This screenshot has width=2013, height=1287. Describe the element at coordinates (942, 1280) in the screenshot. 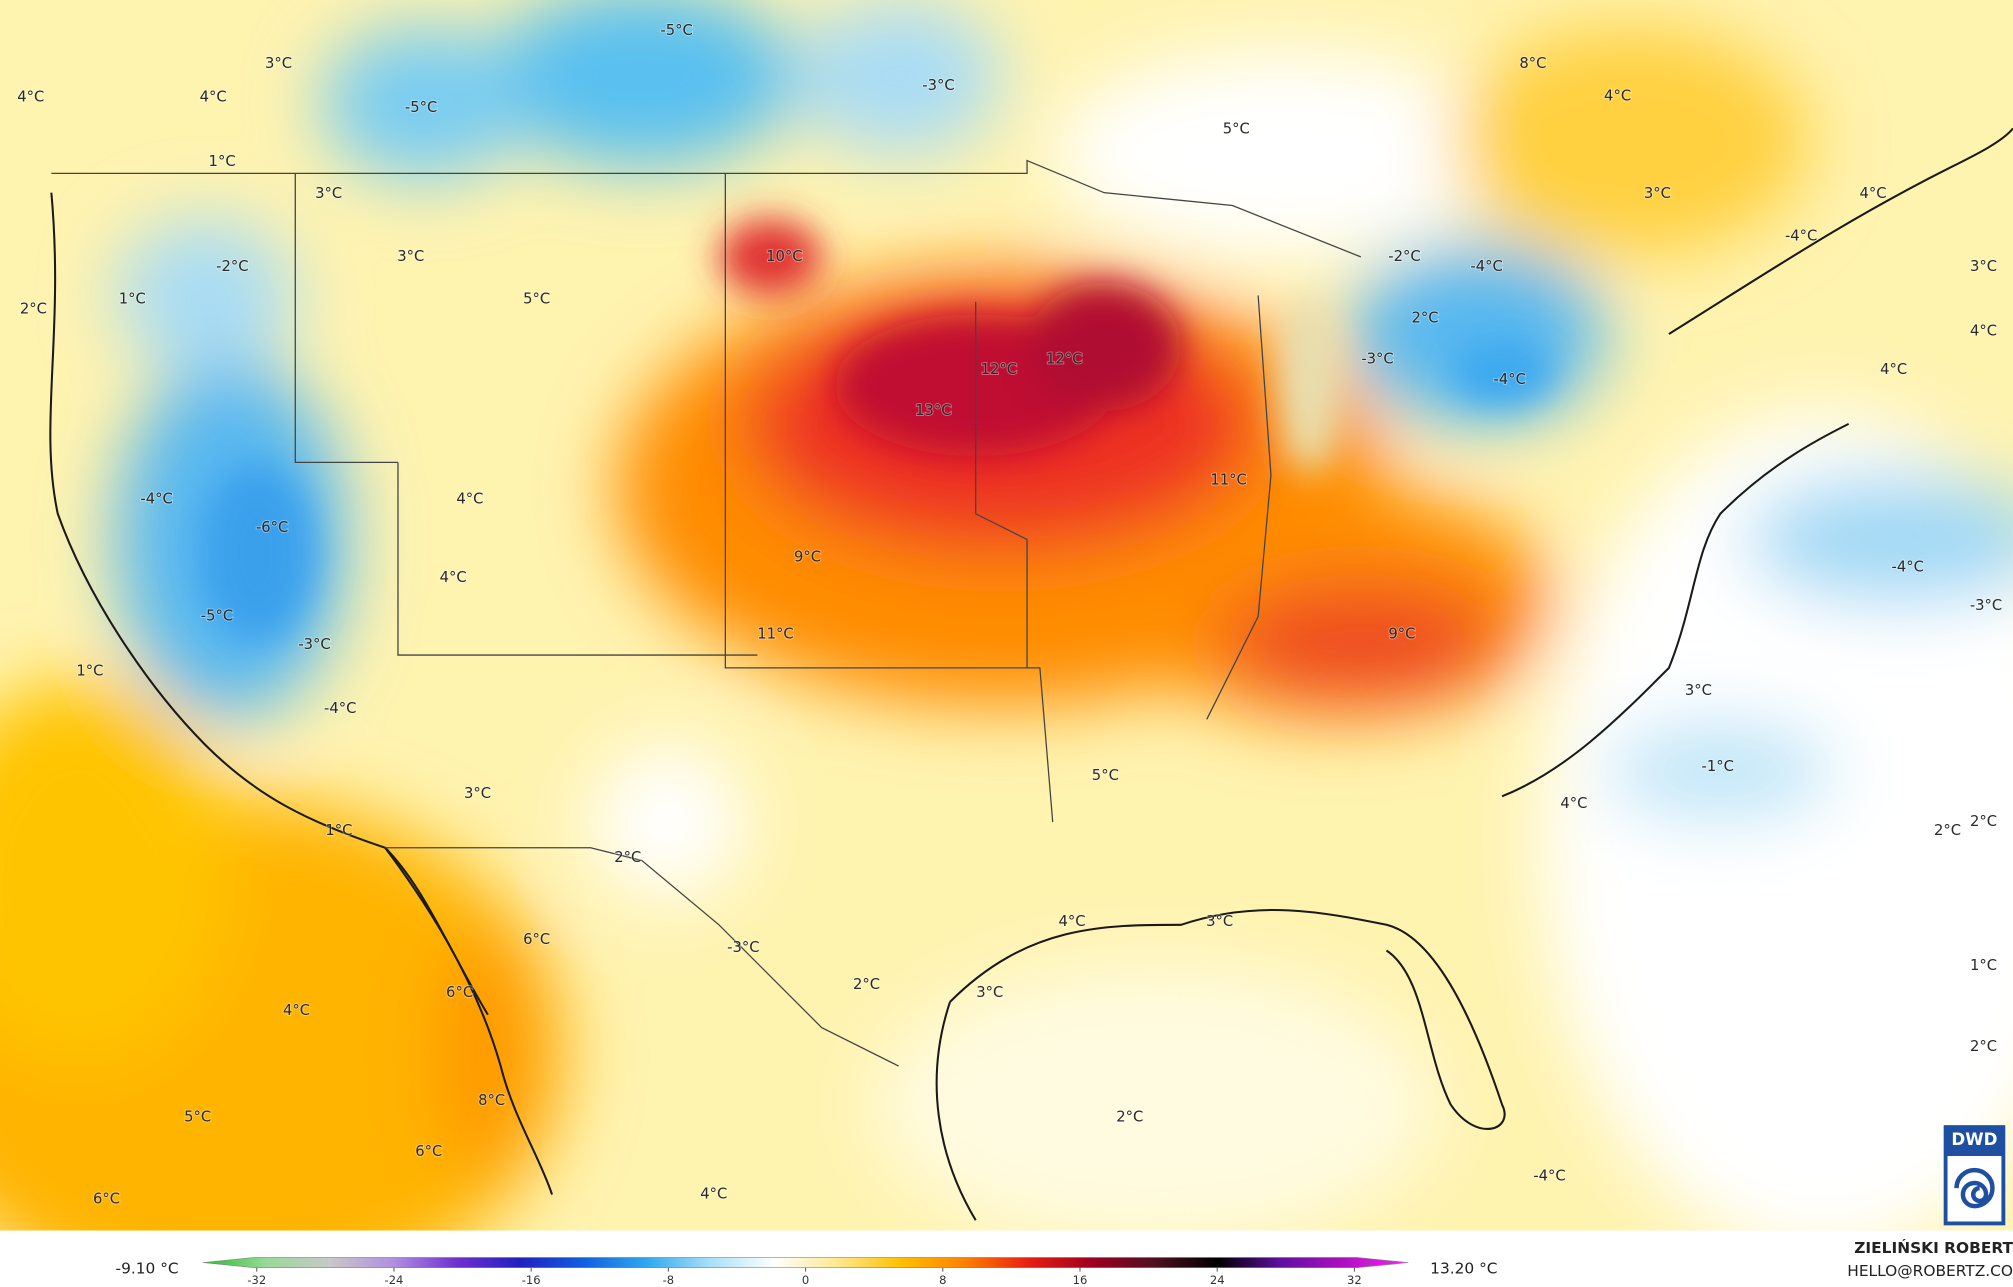

I see `colorbar-tick-label: 8` at that location.